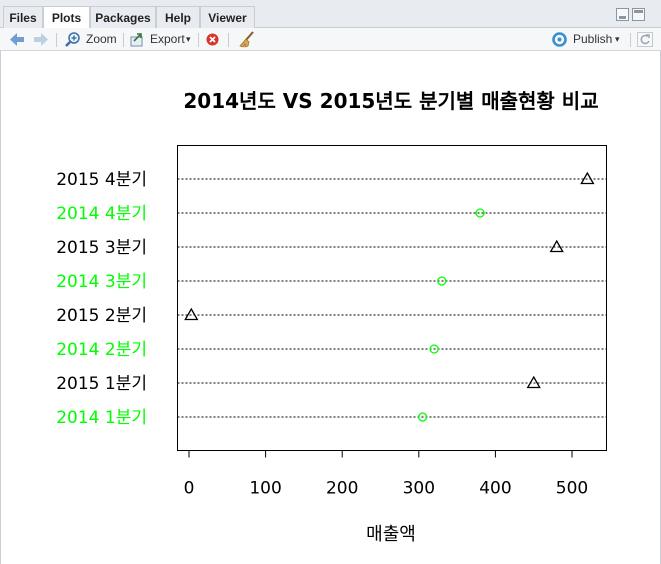 The image size is (661, 564). Describe the element at coordinates (645, 39) in the screenshot. I see `refresh-icon` at that location.